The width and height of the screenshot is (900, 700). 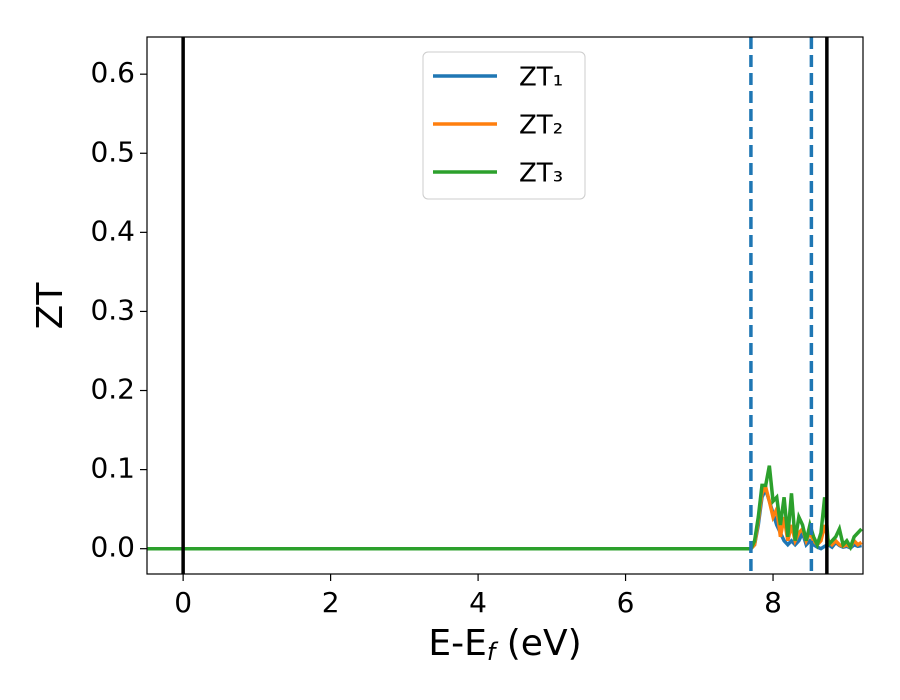 What do you see at coordinates (541, 174) in the screenshot?
I see `legend-label: ZT₃` at bounding box center [541, 174].